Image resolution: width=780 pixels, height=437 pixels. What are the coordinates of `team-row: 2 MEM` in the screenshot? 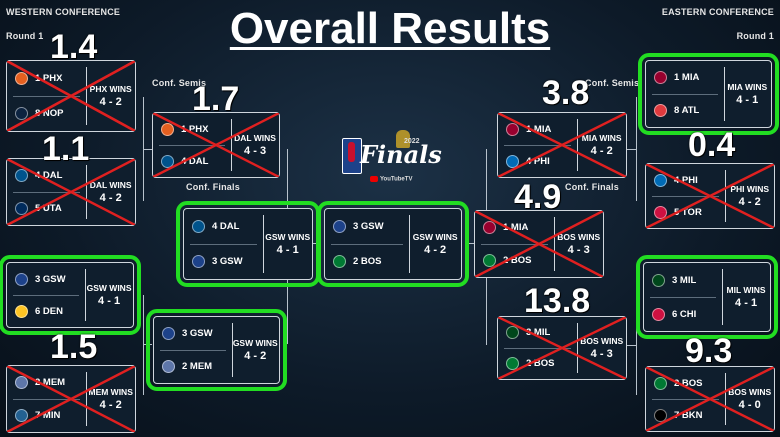 It's located at (193, 366).